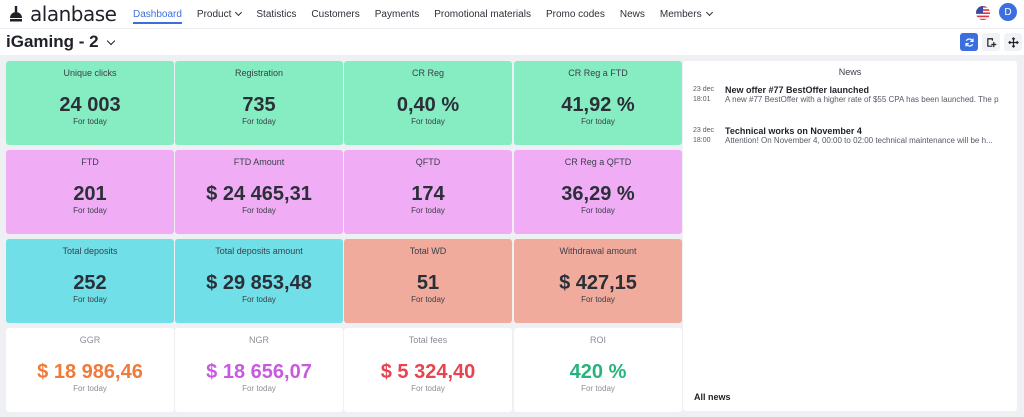 This screenshot has width=1024, height=417. I want to click on metric-value: $ 5 324,40, so click(428, 372).